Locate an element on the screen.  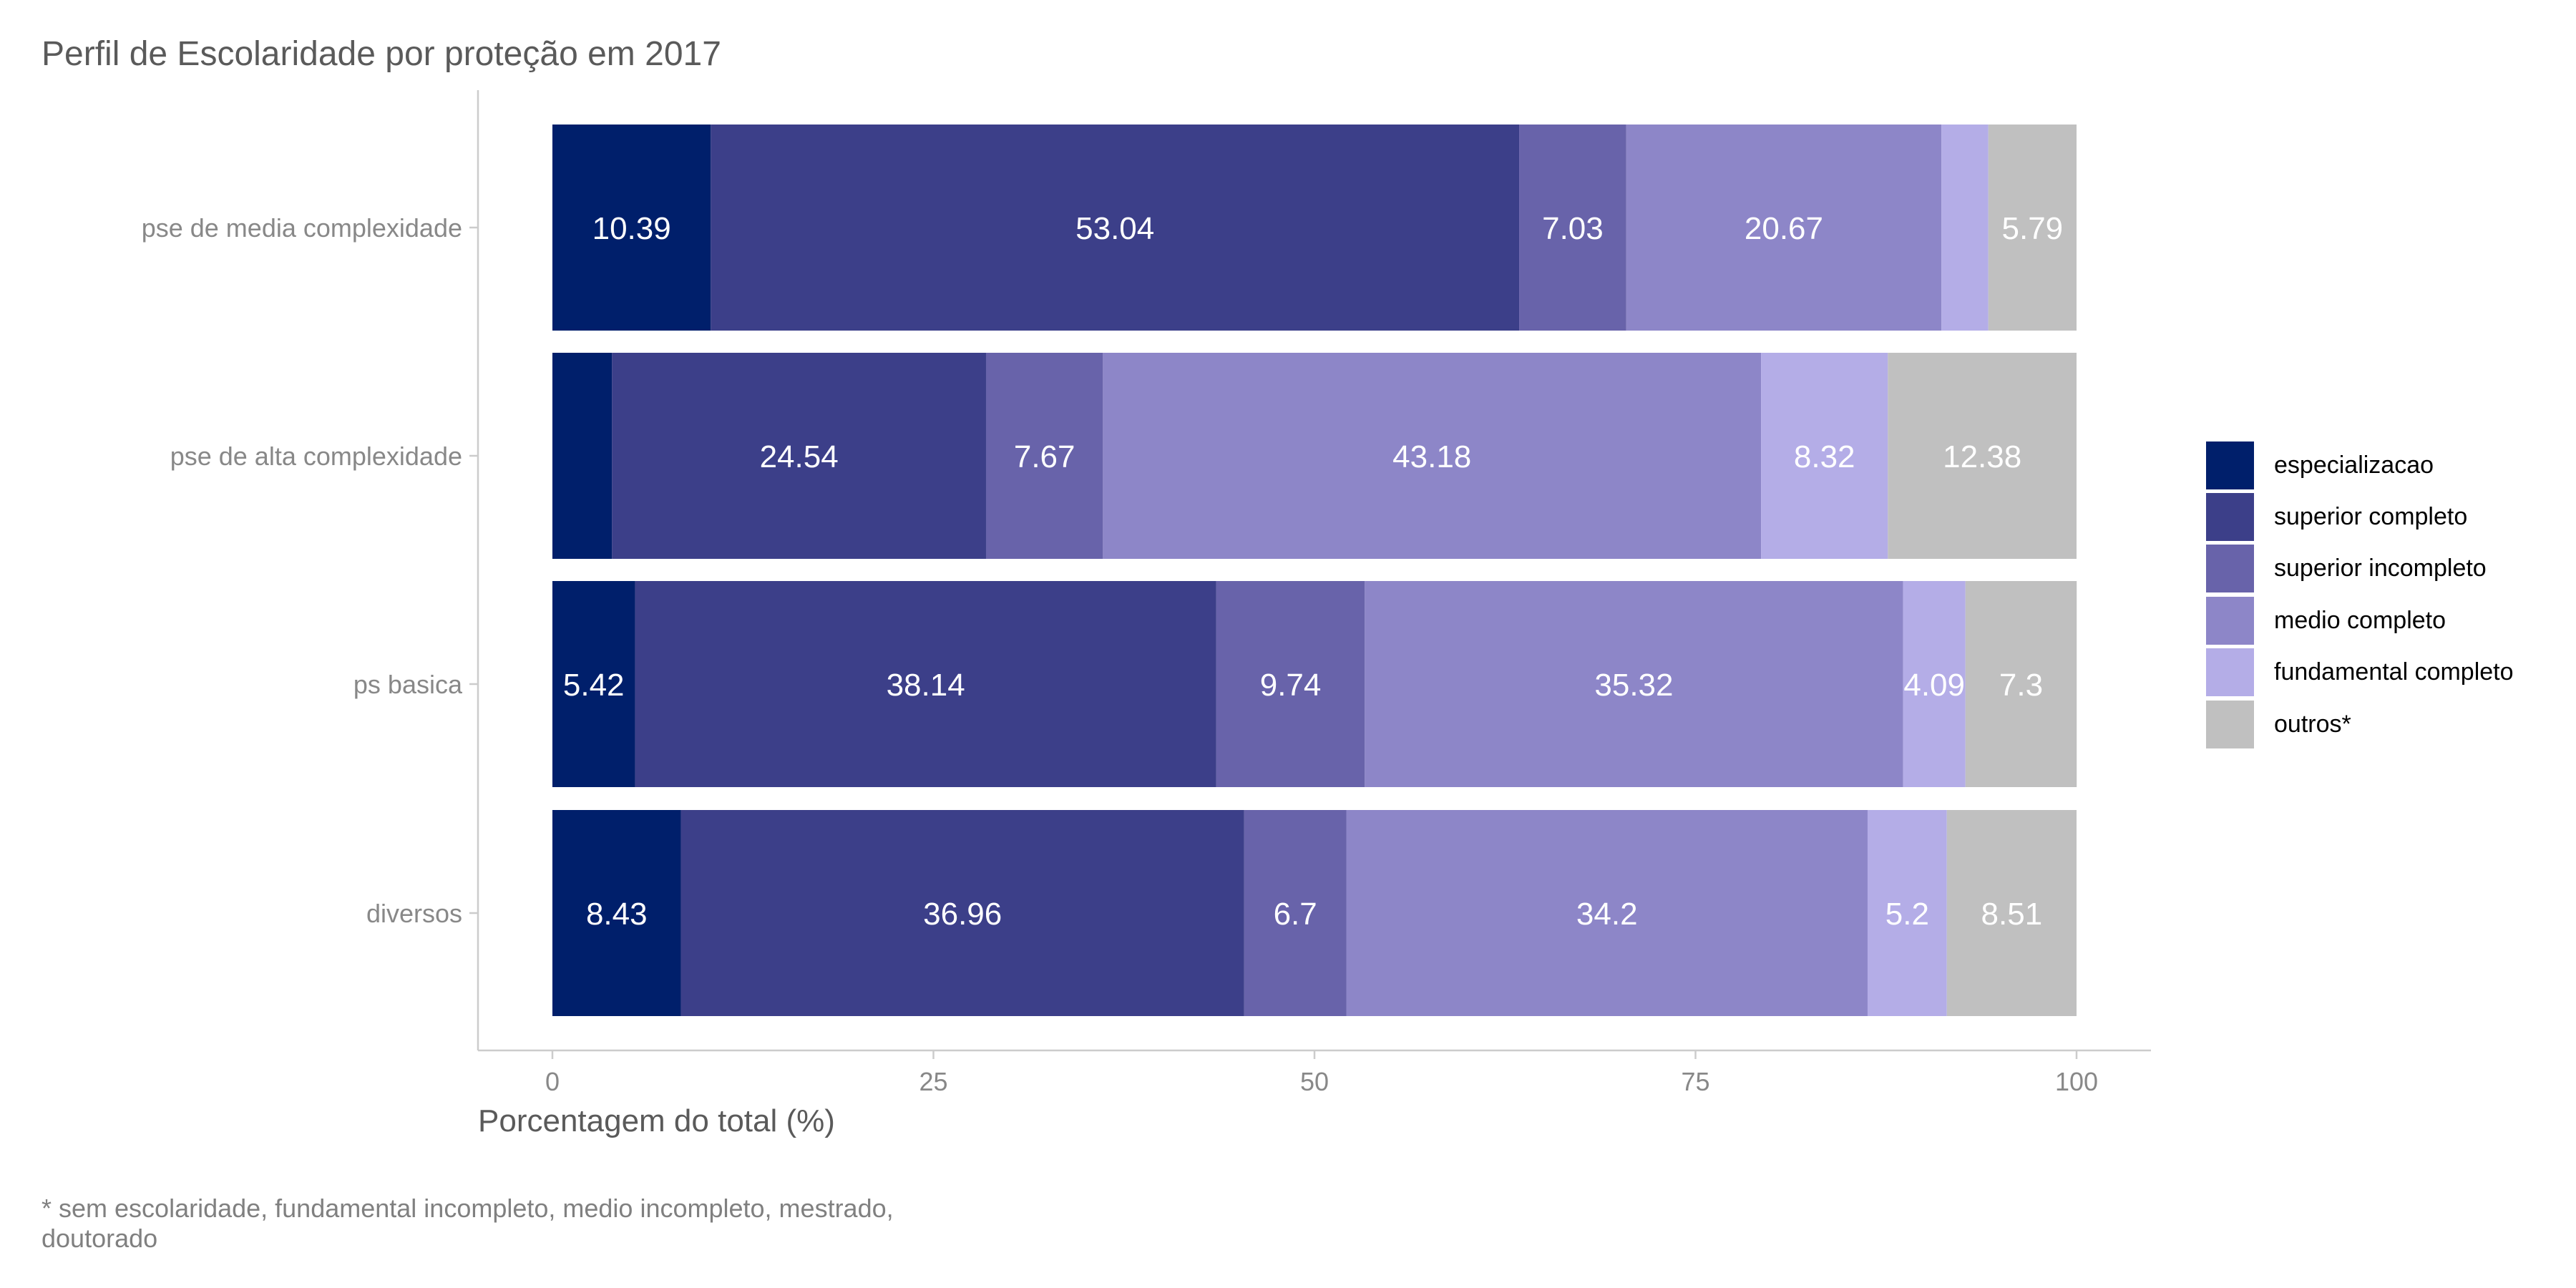
data-label: 4.09 is located at coordinates (1934, 685).